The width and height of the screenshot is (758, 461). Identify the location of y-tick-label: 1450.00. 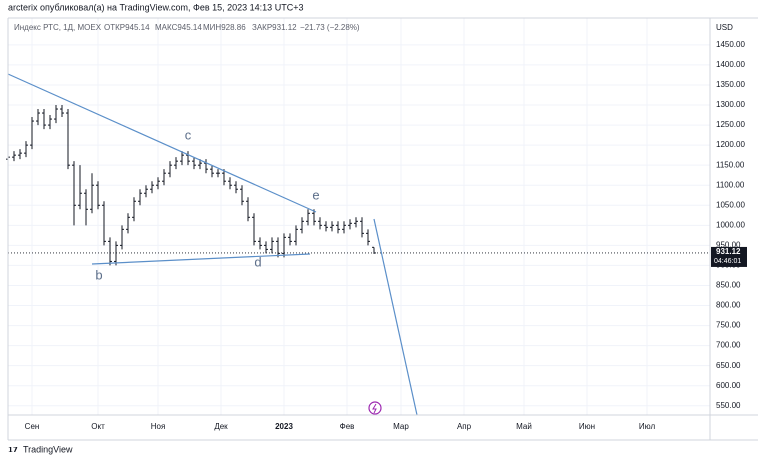
(730, 44).